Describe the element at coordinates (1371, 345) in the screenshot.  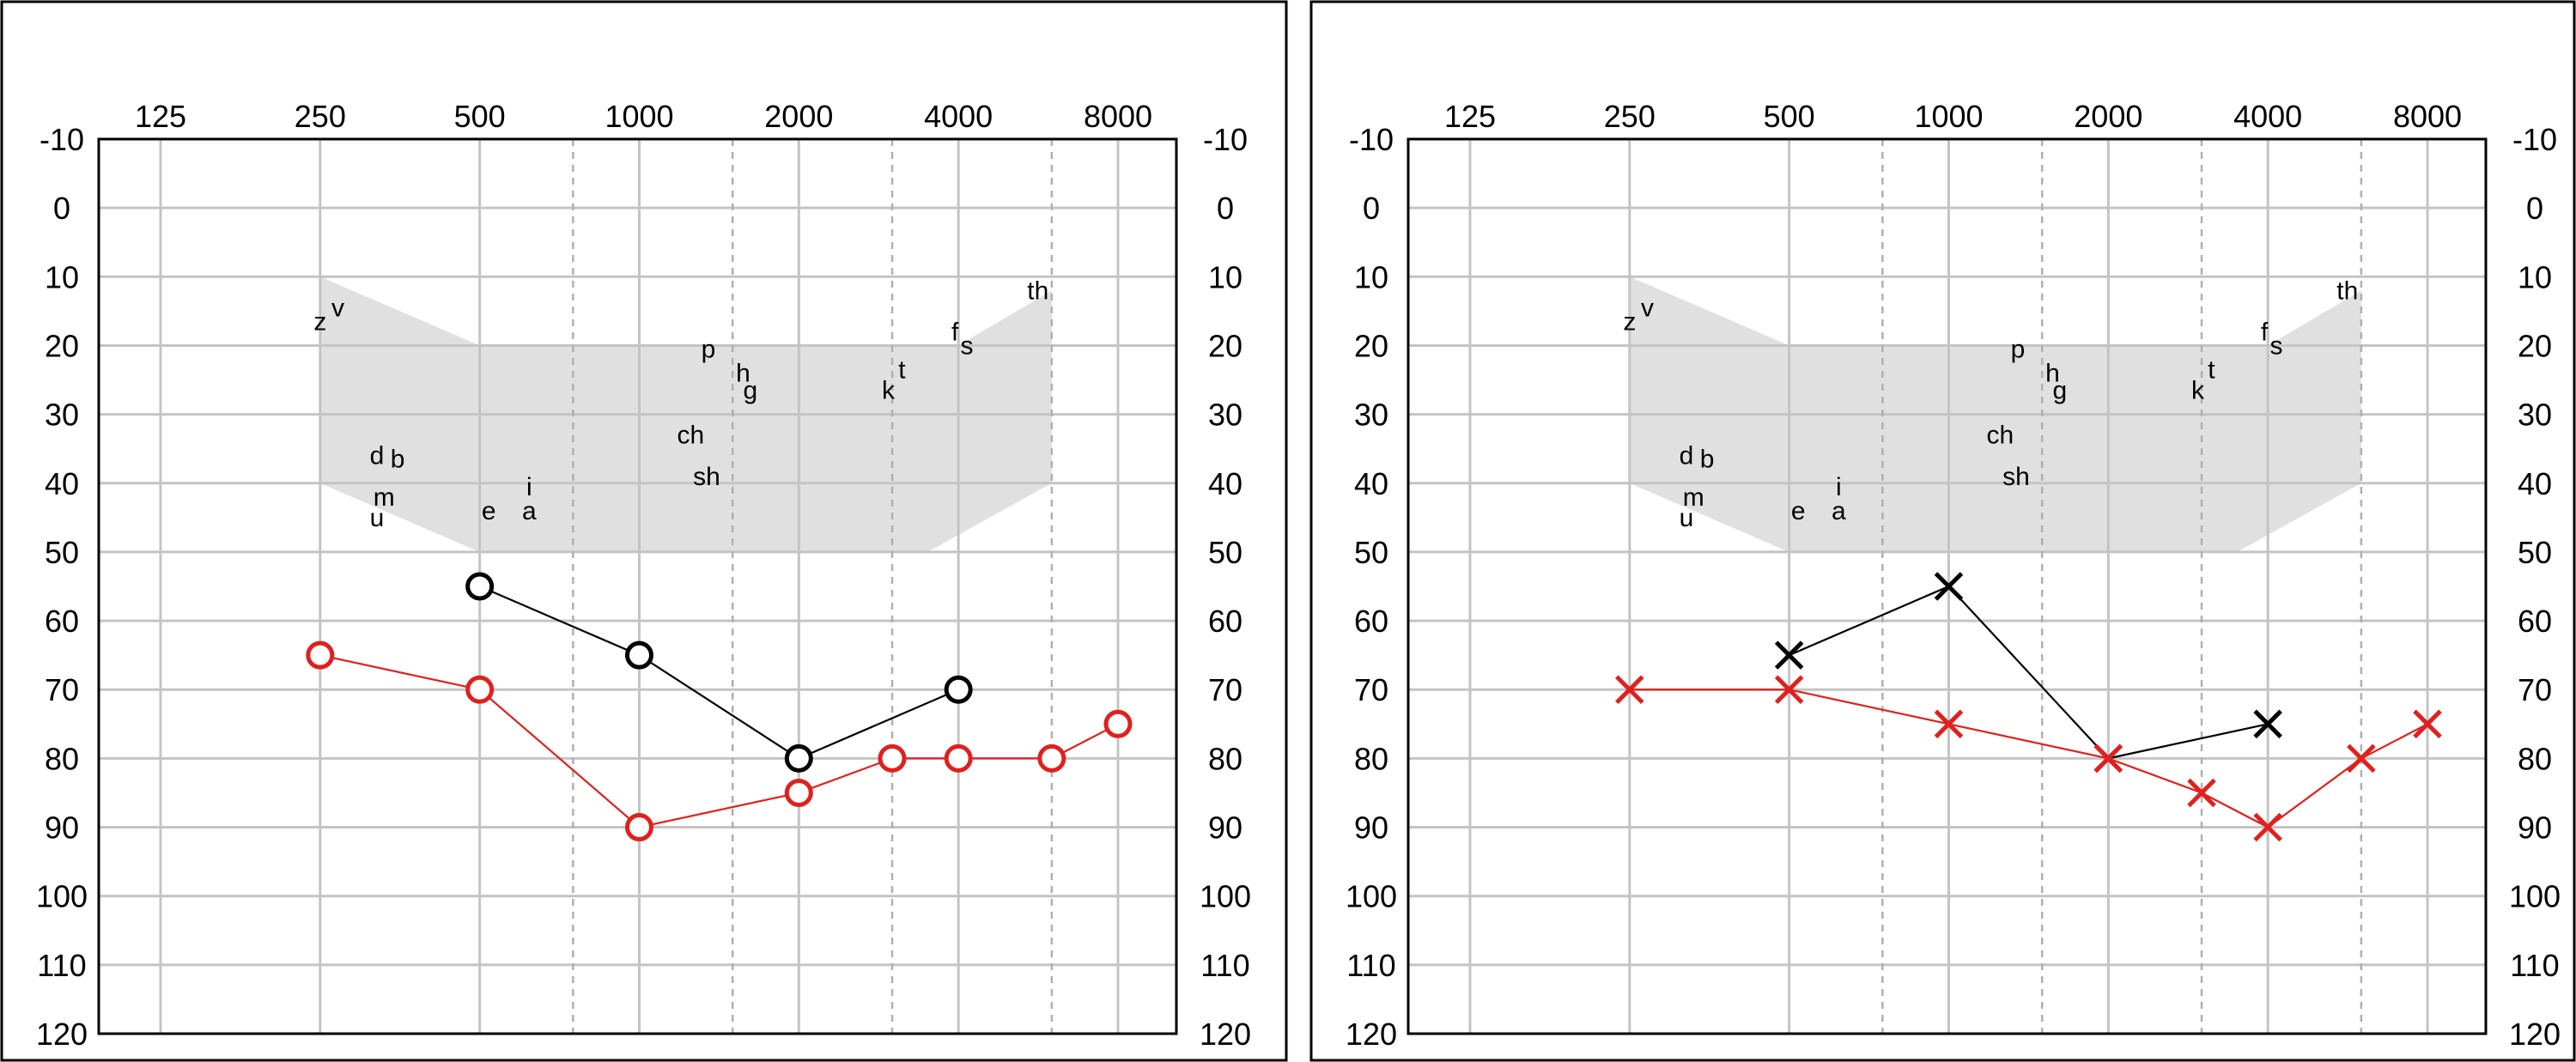
I see `y-tick-label-left-20: 20` at that location.